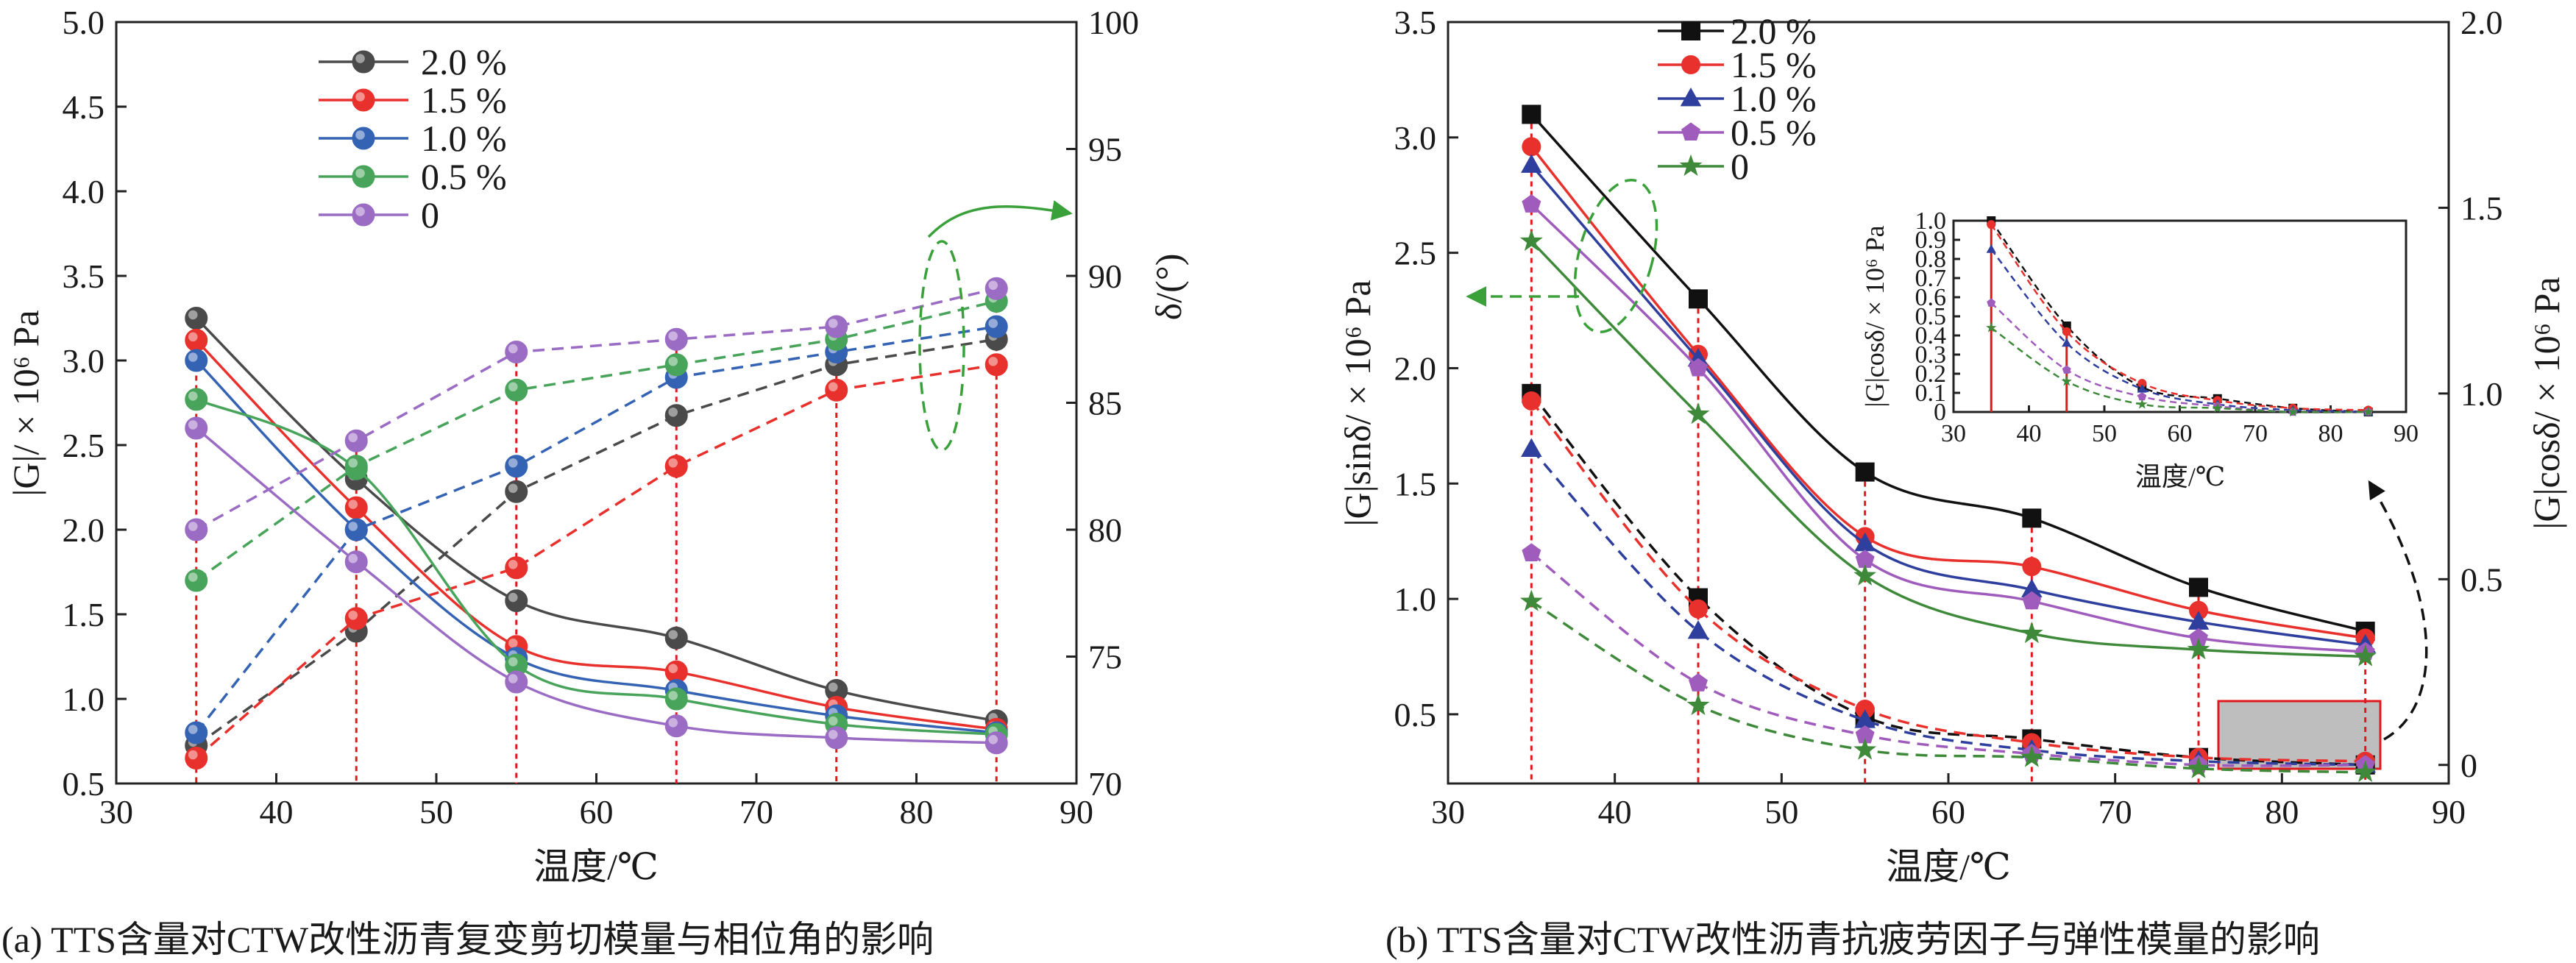 Image resolution: width=2576 pixels, height=963 pixels. I want to click on panel-a-annotation-ellipse, so click(941, 346).